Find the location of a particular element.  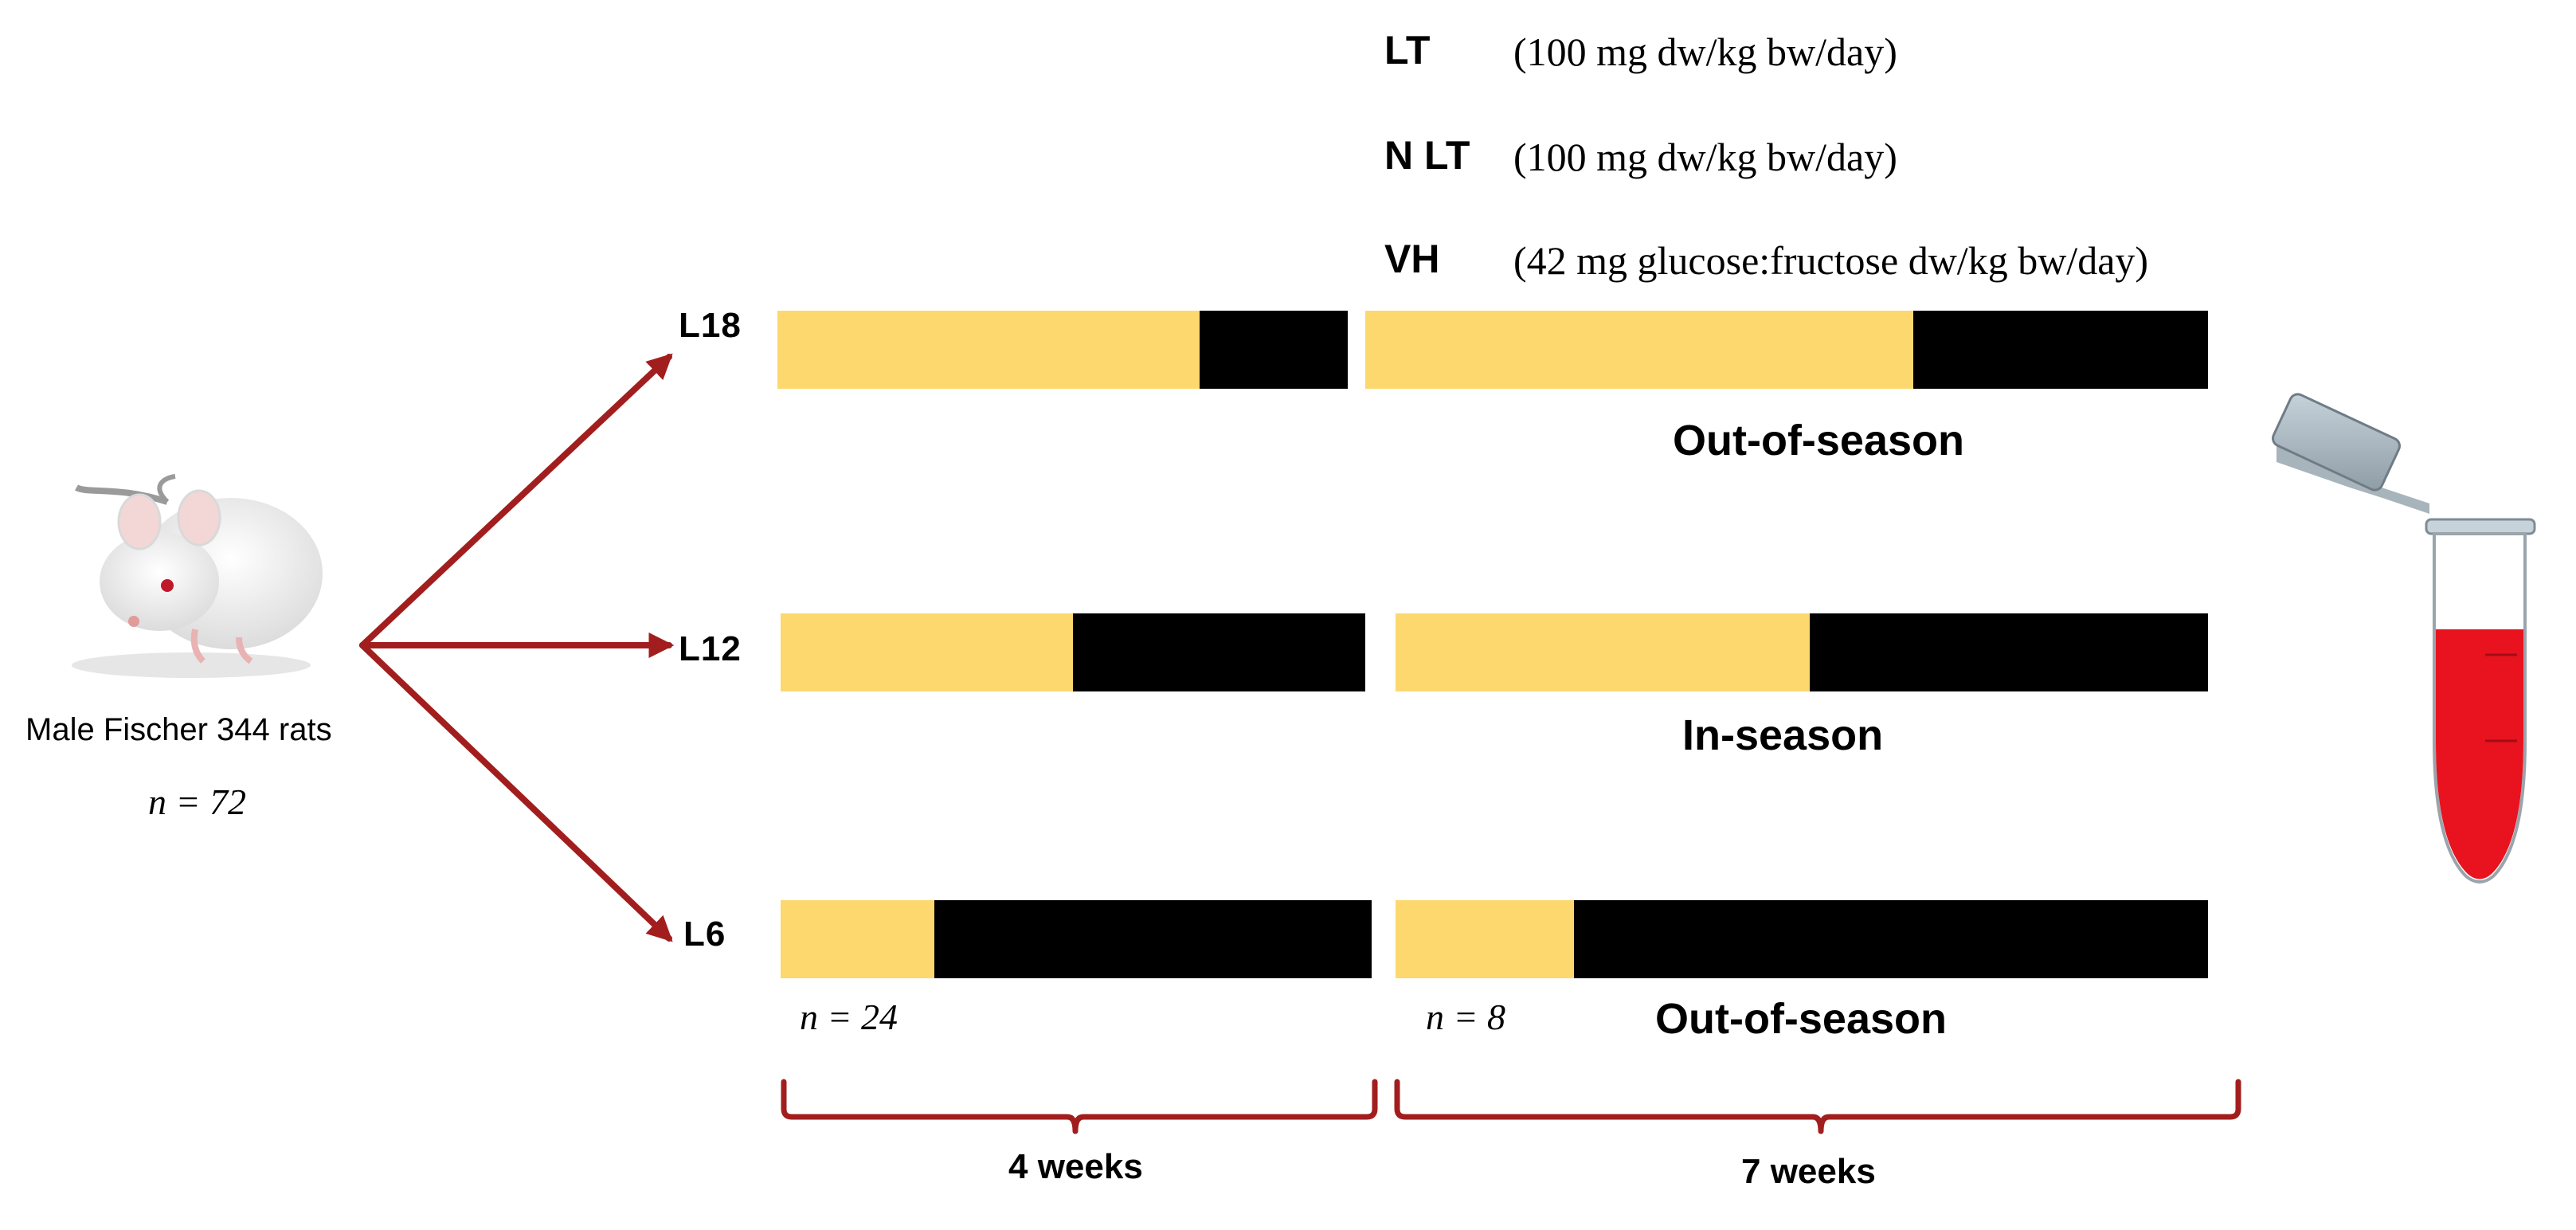

arrow-to-l6 is located at coordinates (516, 792).